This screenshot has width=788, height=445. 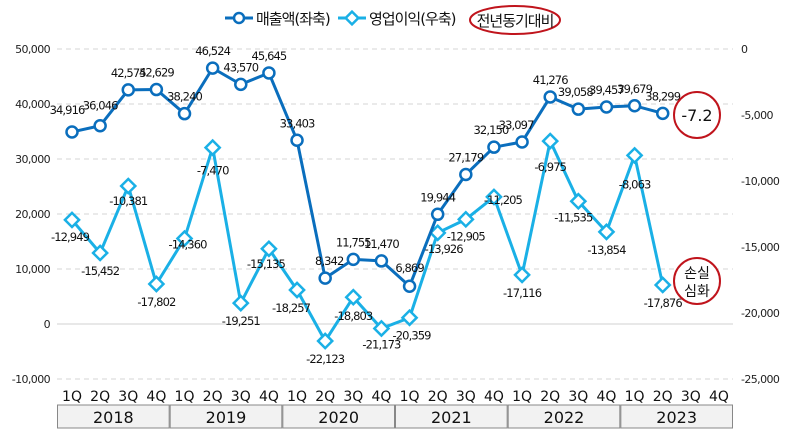 What do you see at coordinates (412, 19) in the screenshot?
I see `legend-operating-profit-label: 영업이익(우축)` at bounding box center [412, 19].